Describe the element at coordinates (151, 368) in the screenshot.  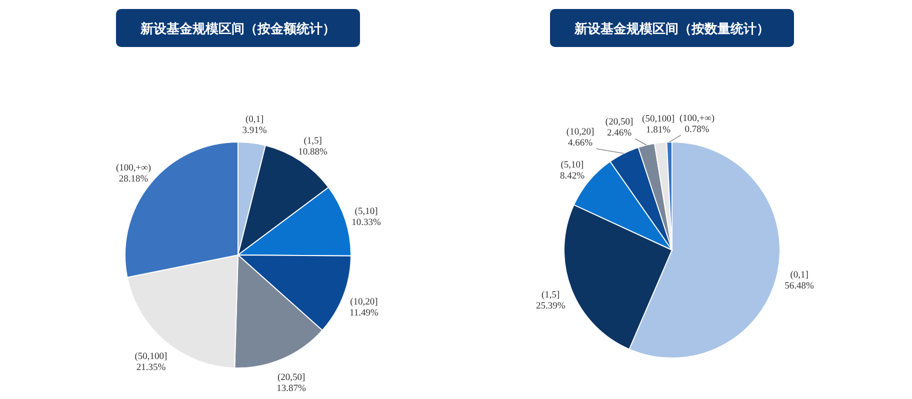
I see `data-label: 21.35%` at that location.